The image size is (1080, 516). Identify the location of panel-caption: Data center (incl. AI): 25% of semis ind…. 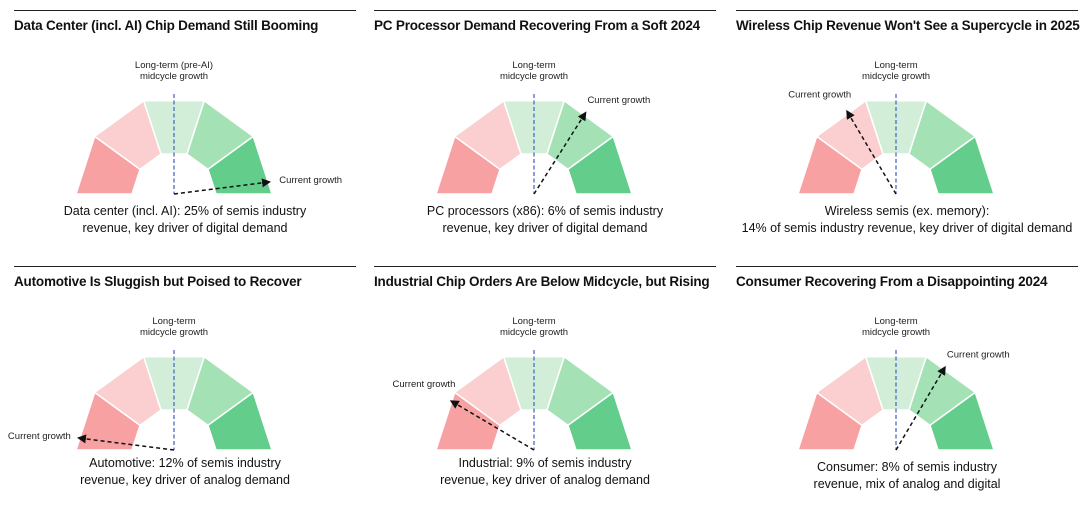
(185, 220).